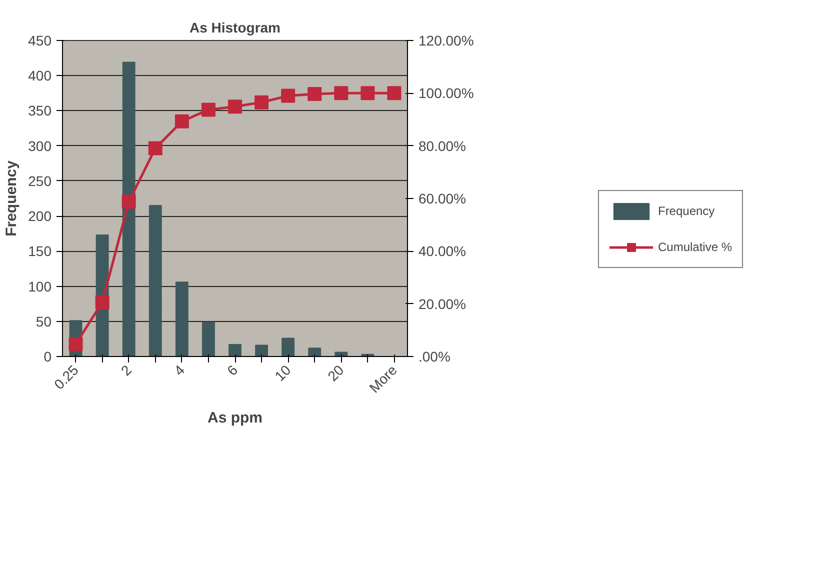  I want to click on x-tick-label: 0.25, so click(66, 377).